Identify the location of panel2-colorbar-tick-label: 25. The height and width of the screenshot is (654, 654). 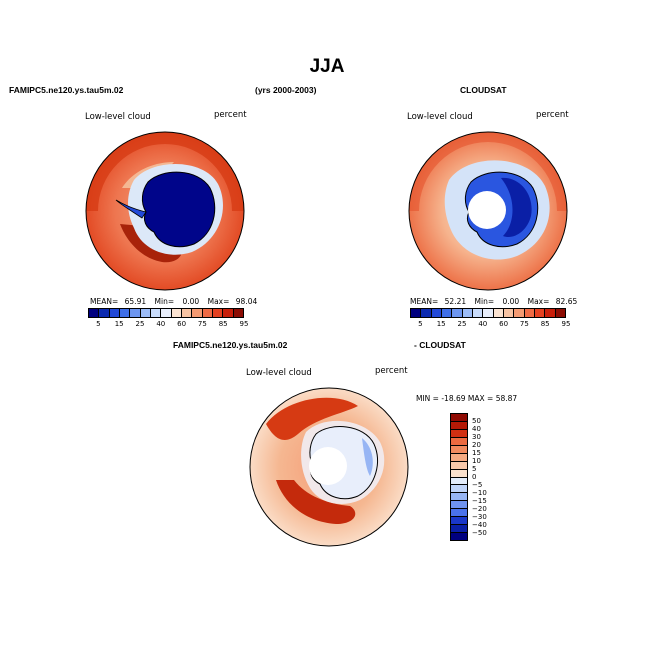
(462, 324).